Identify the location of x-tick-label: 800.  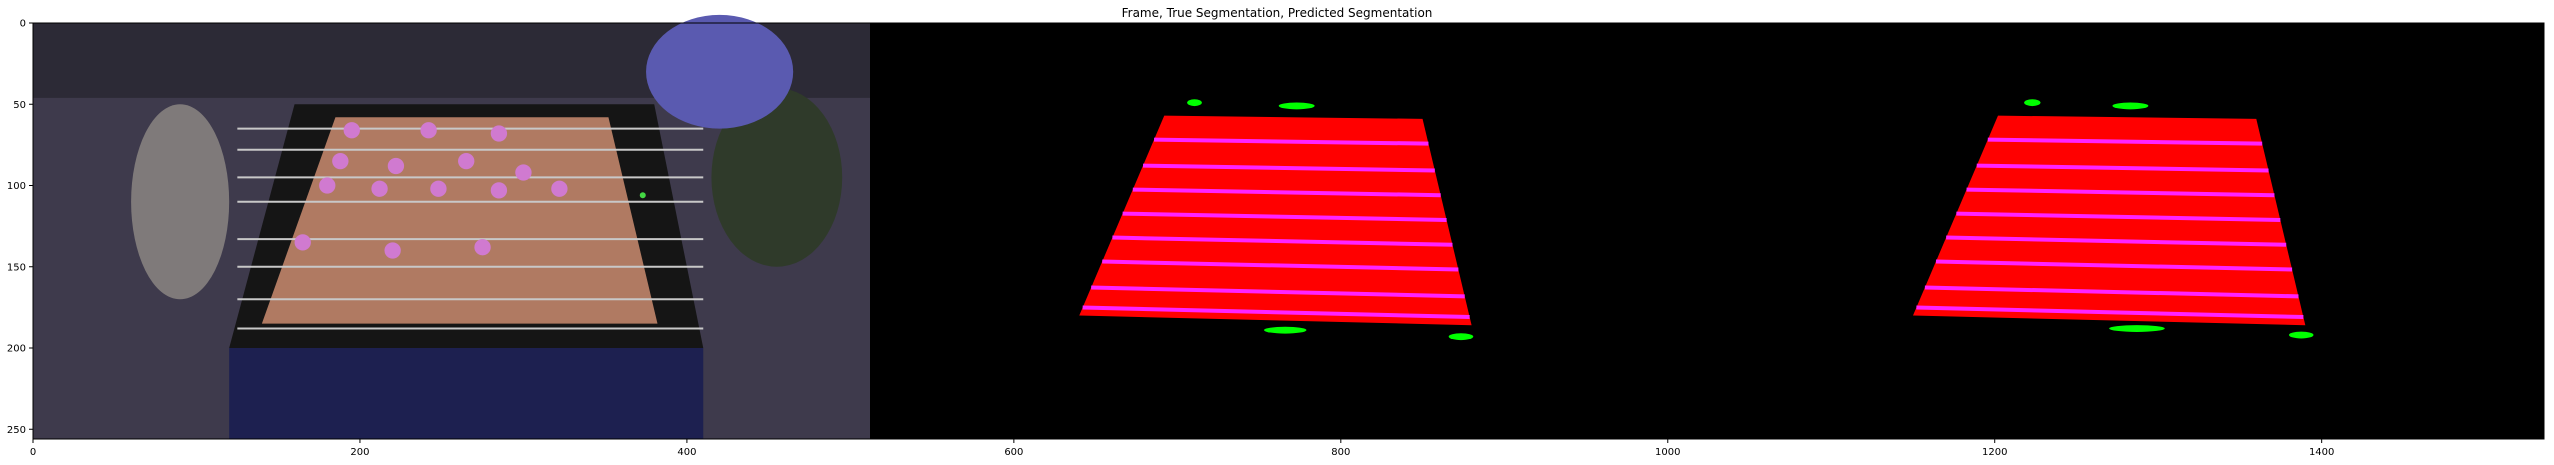
(1340, 452).